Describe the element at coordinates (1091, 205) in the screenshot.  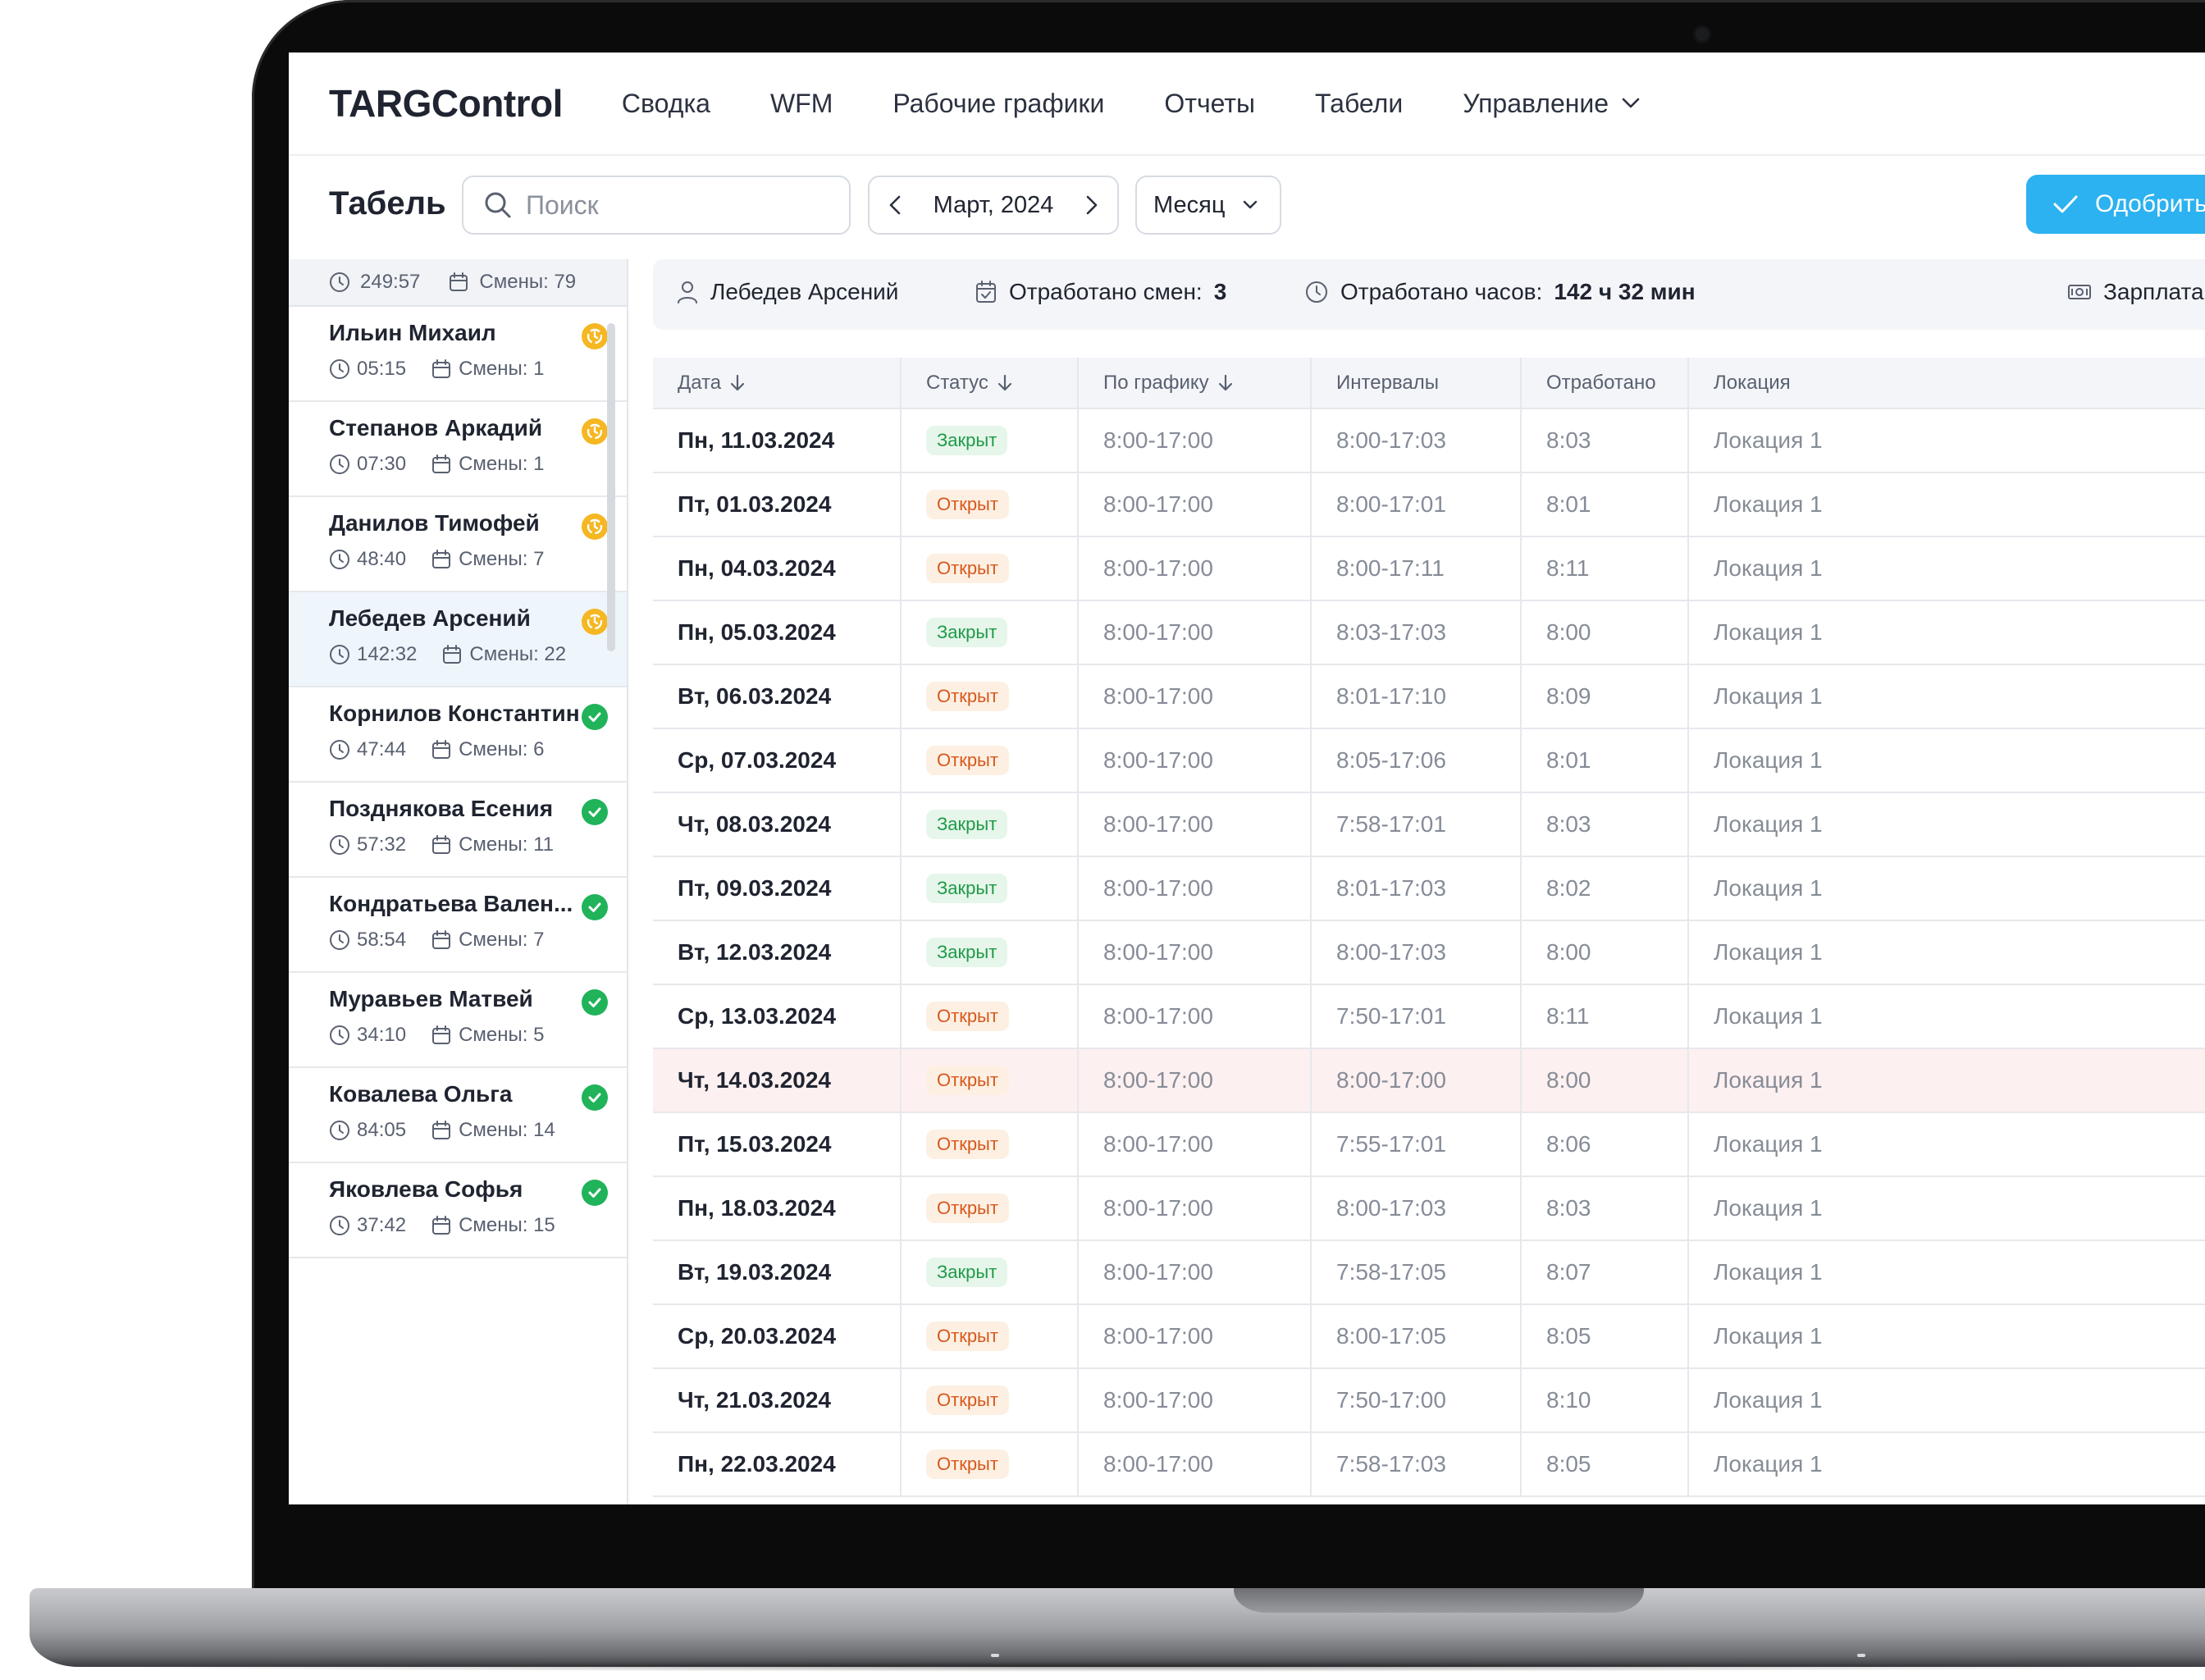
I see `chevron-right-icon` at that location.